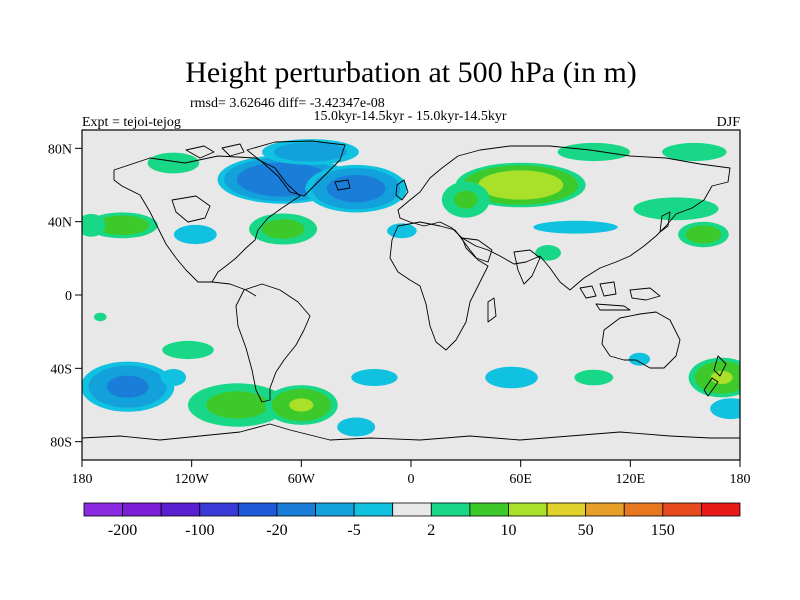 The width and height of the screenshot is (800, 600). Describe the element at coordinates (520, 479) in the screenshot. I see `x-tick-label: 60E` at that location.